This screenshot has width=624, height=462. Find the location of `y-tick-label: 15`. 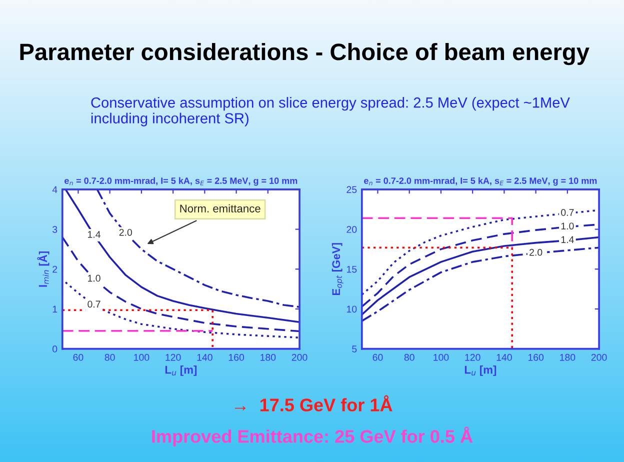

y-tick-label: 15 is located at coordinates (351, 269).